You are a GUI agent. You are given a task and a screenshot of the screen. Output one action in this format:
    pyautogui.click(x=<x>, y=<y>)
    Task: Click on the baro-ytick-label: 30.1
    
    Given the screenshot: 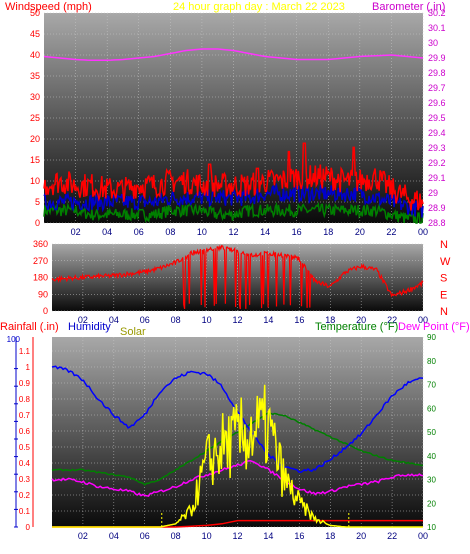 What is the action you would take?
    pyautogui.click(x=437, y=28)
    